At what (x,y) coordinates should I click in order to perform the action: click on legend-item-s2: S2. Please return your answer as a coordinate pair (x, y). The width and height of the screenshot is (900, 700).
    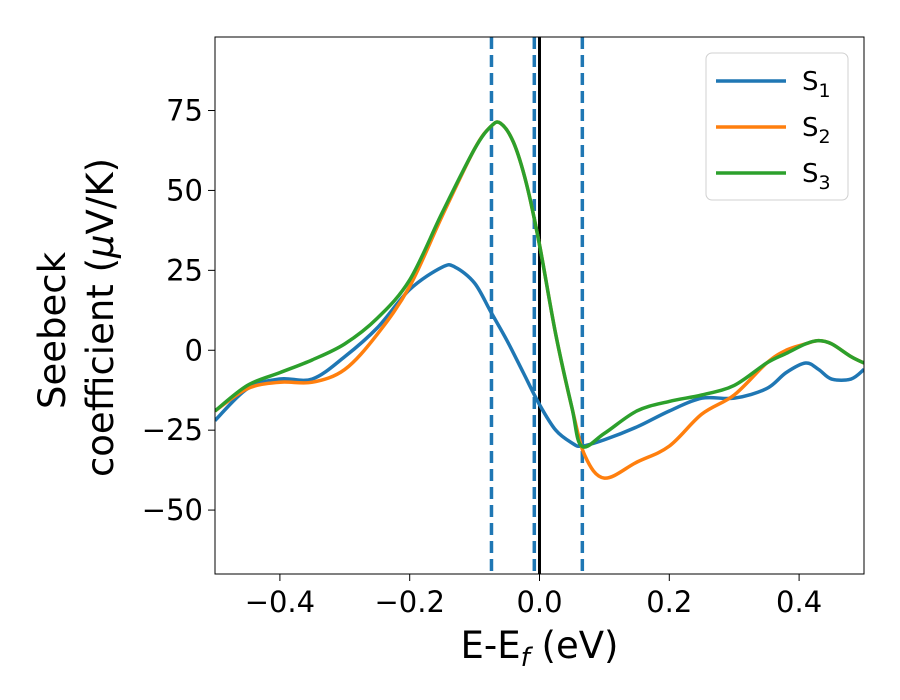
    Looking at the image, I should click on (773, 130).